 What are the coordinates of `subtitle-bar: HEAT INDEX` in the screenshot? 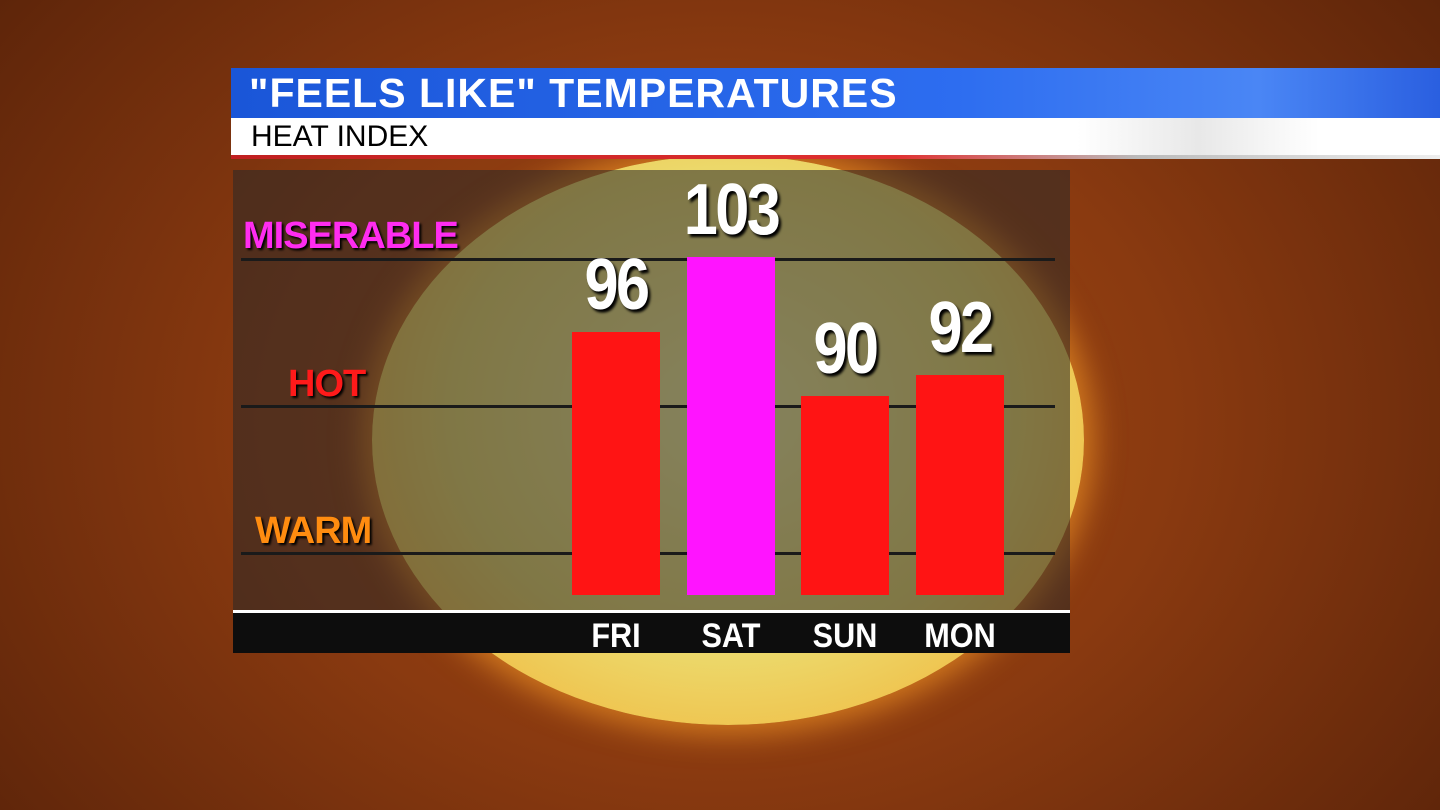 It's located at (835, 136).